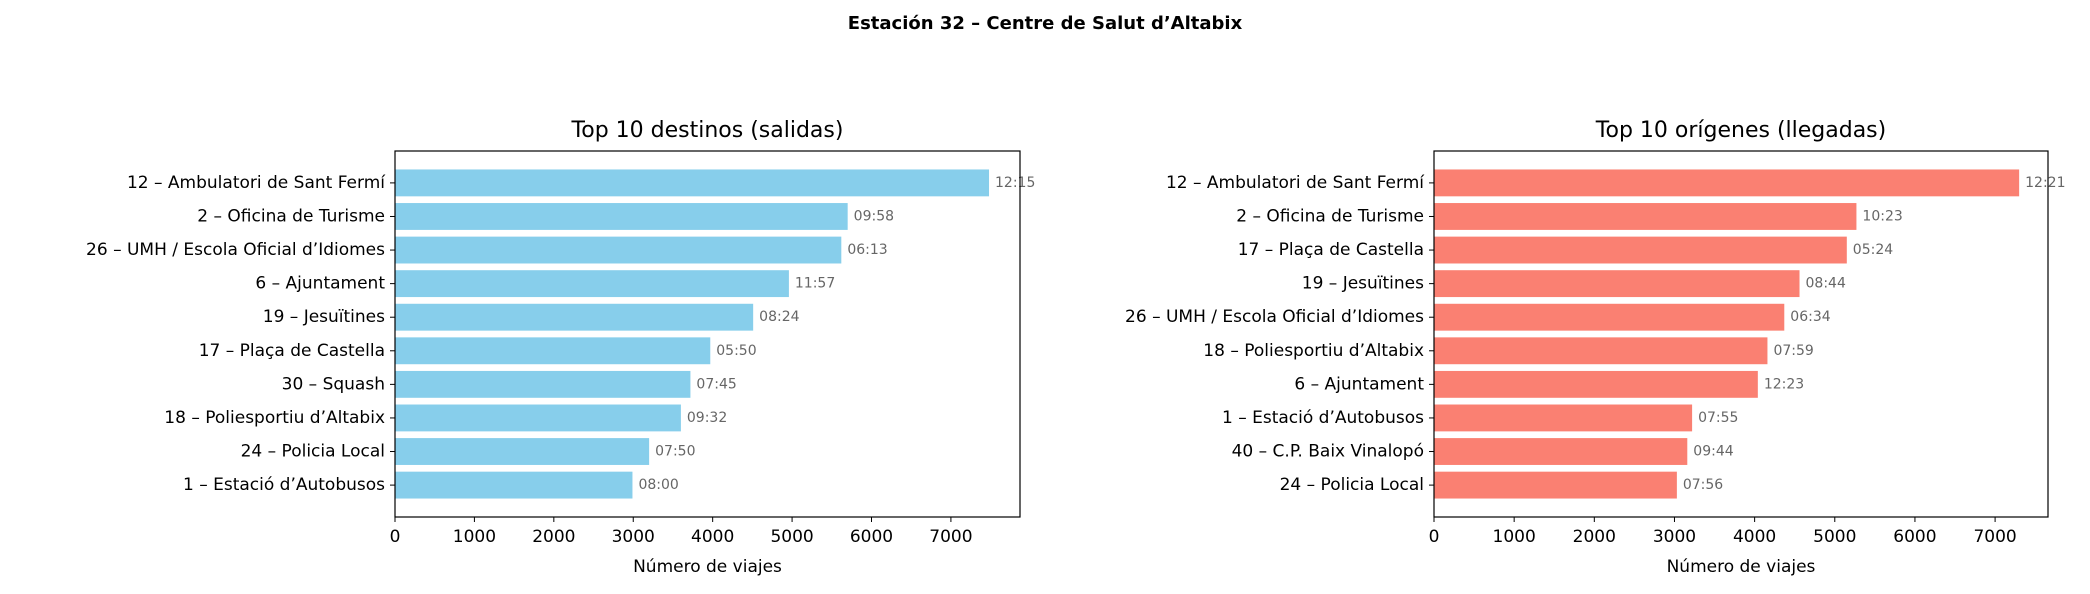 The width and height of the screenshot is (2090, 594). I want to click on bar-annotation: 08:44, so click(1826, 284).